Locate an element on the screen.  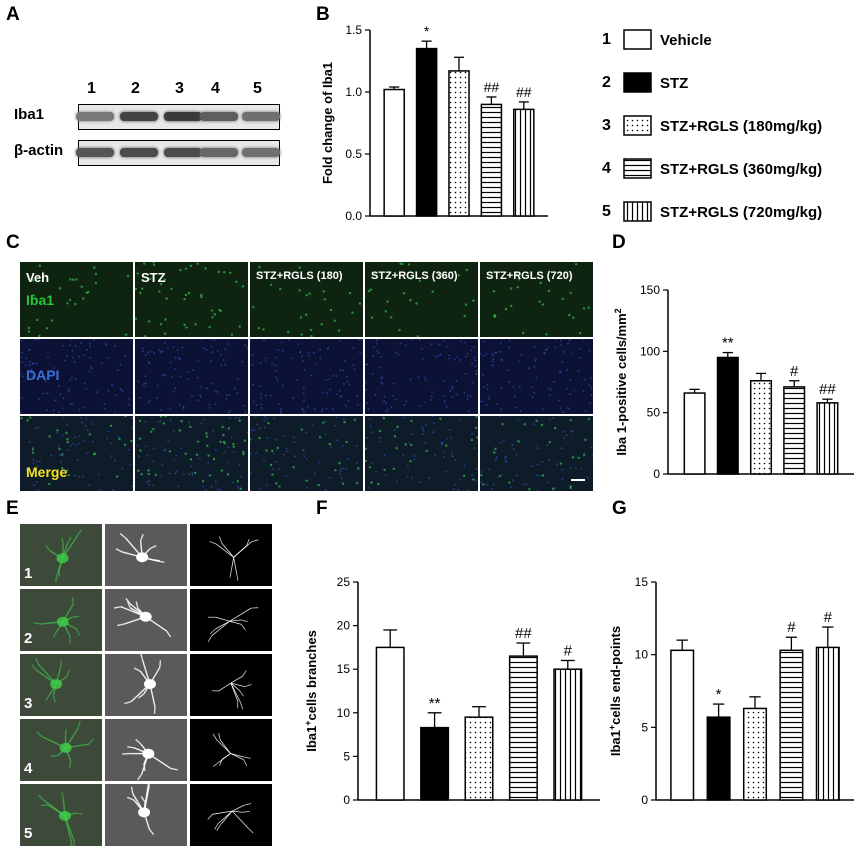
fluorescence-image: STZ is located at coordinates (191, 299).